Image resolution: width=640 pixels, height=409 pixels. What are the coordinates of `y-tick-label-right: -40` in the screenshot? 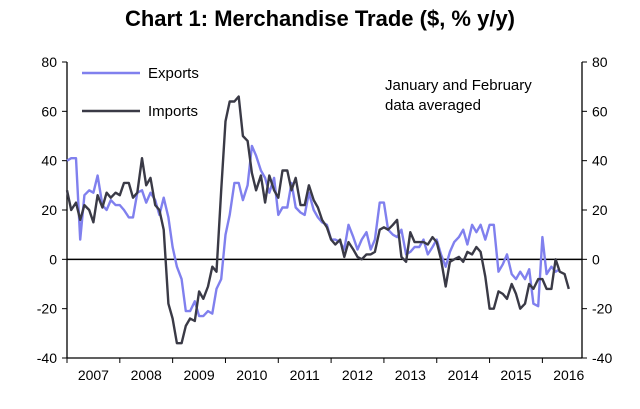 It's located at (602, 358).